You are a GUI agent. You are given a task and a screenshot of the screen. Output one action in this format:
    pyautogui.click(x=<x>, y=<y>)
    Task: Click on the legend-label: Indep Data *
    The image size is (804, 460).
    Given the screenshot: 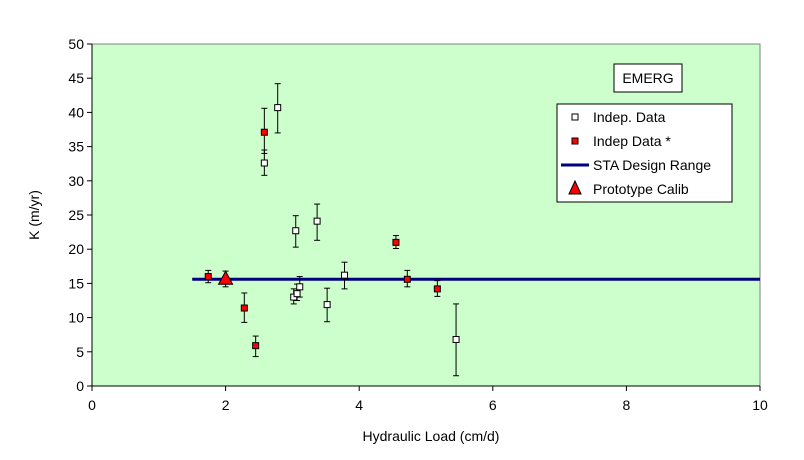 What is the action you would take?
    pyautogui.click(x=632, y=141)
    